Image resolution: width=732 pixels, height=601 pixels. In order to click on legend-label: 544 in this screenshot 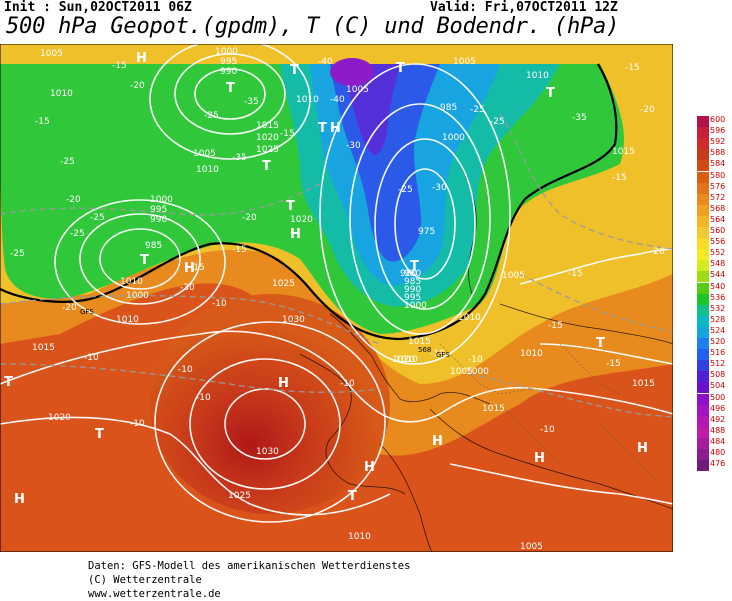, I will do `click(718, 275)`.